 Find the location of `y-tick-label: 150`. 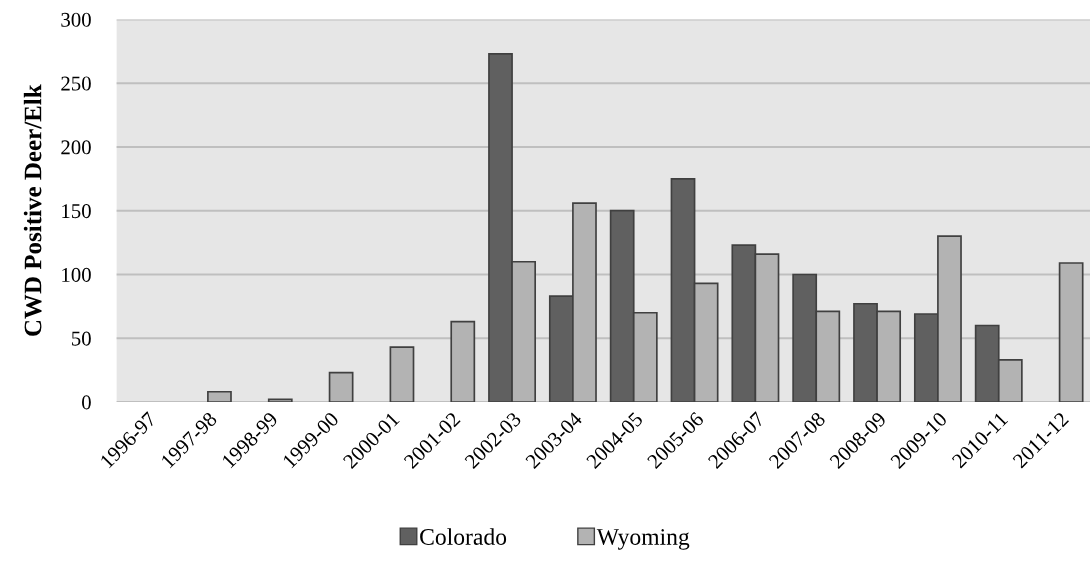

y-tick-label: 150 is located at coordinates (76, 211).